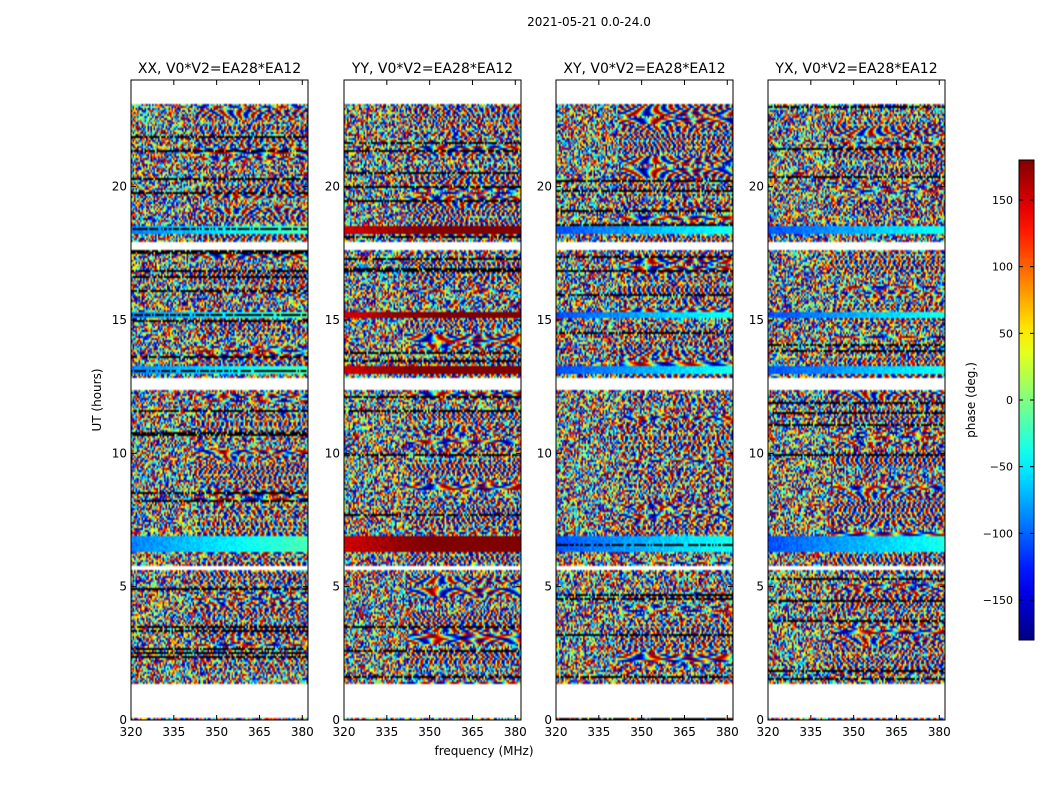  Describe the element at coordinates (644, 69) in the screenshot. I see `panel-title: XY, V0*V2=EA28*EA12` at that location.